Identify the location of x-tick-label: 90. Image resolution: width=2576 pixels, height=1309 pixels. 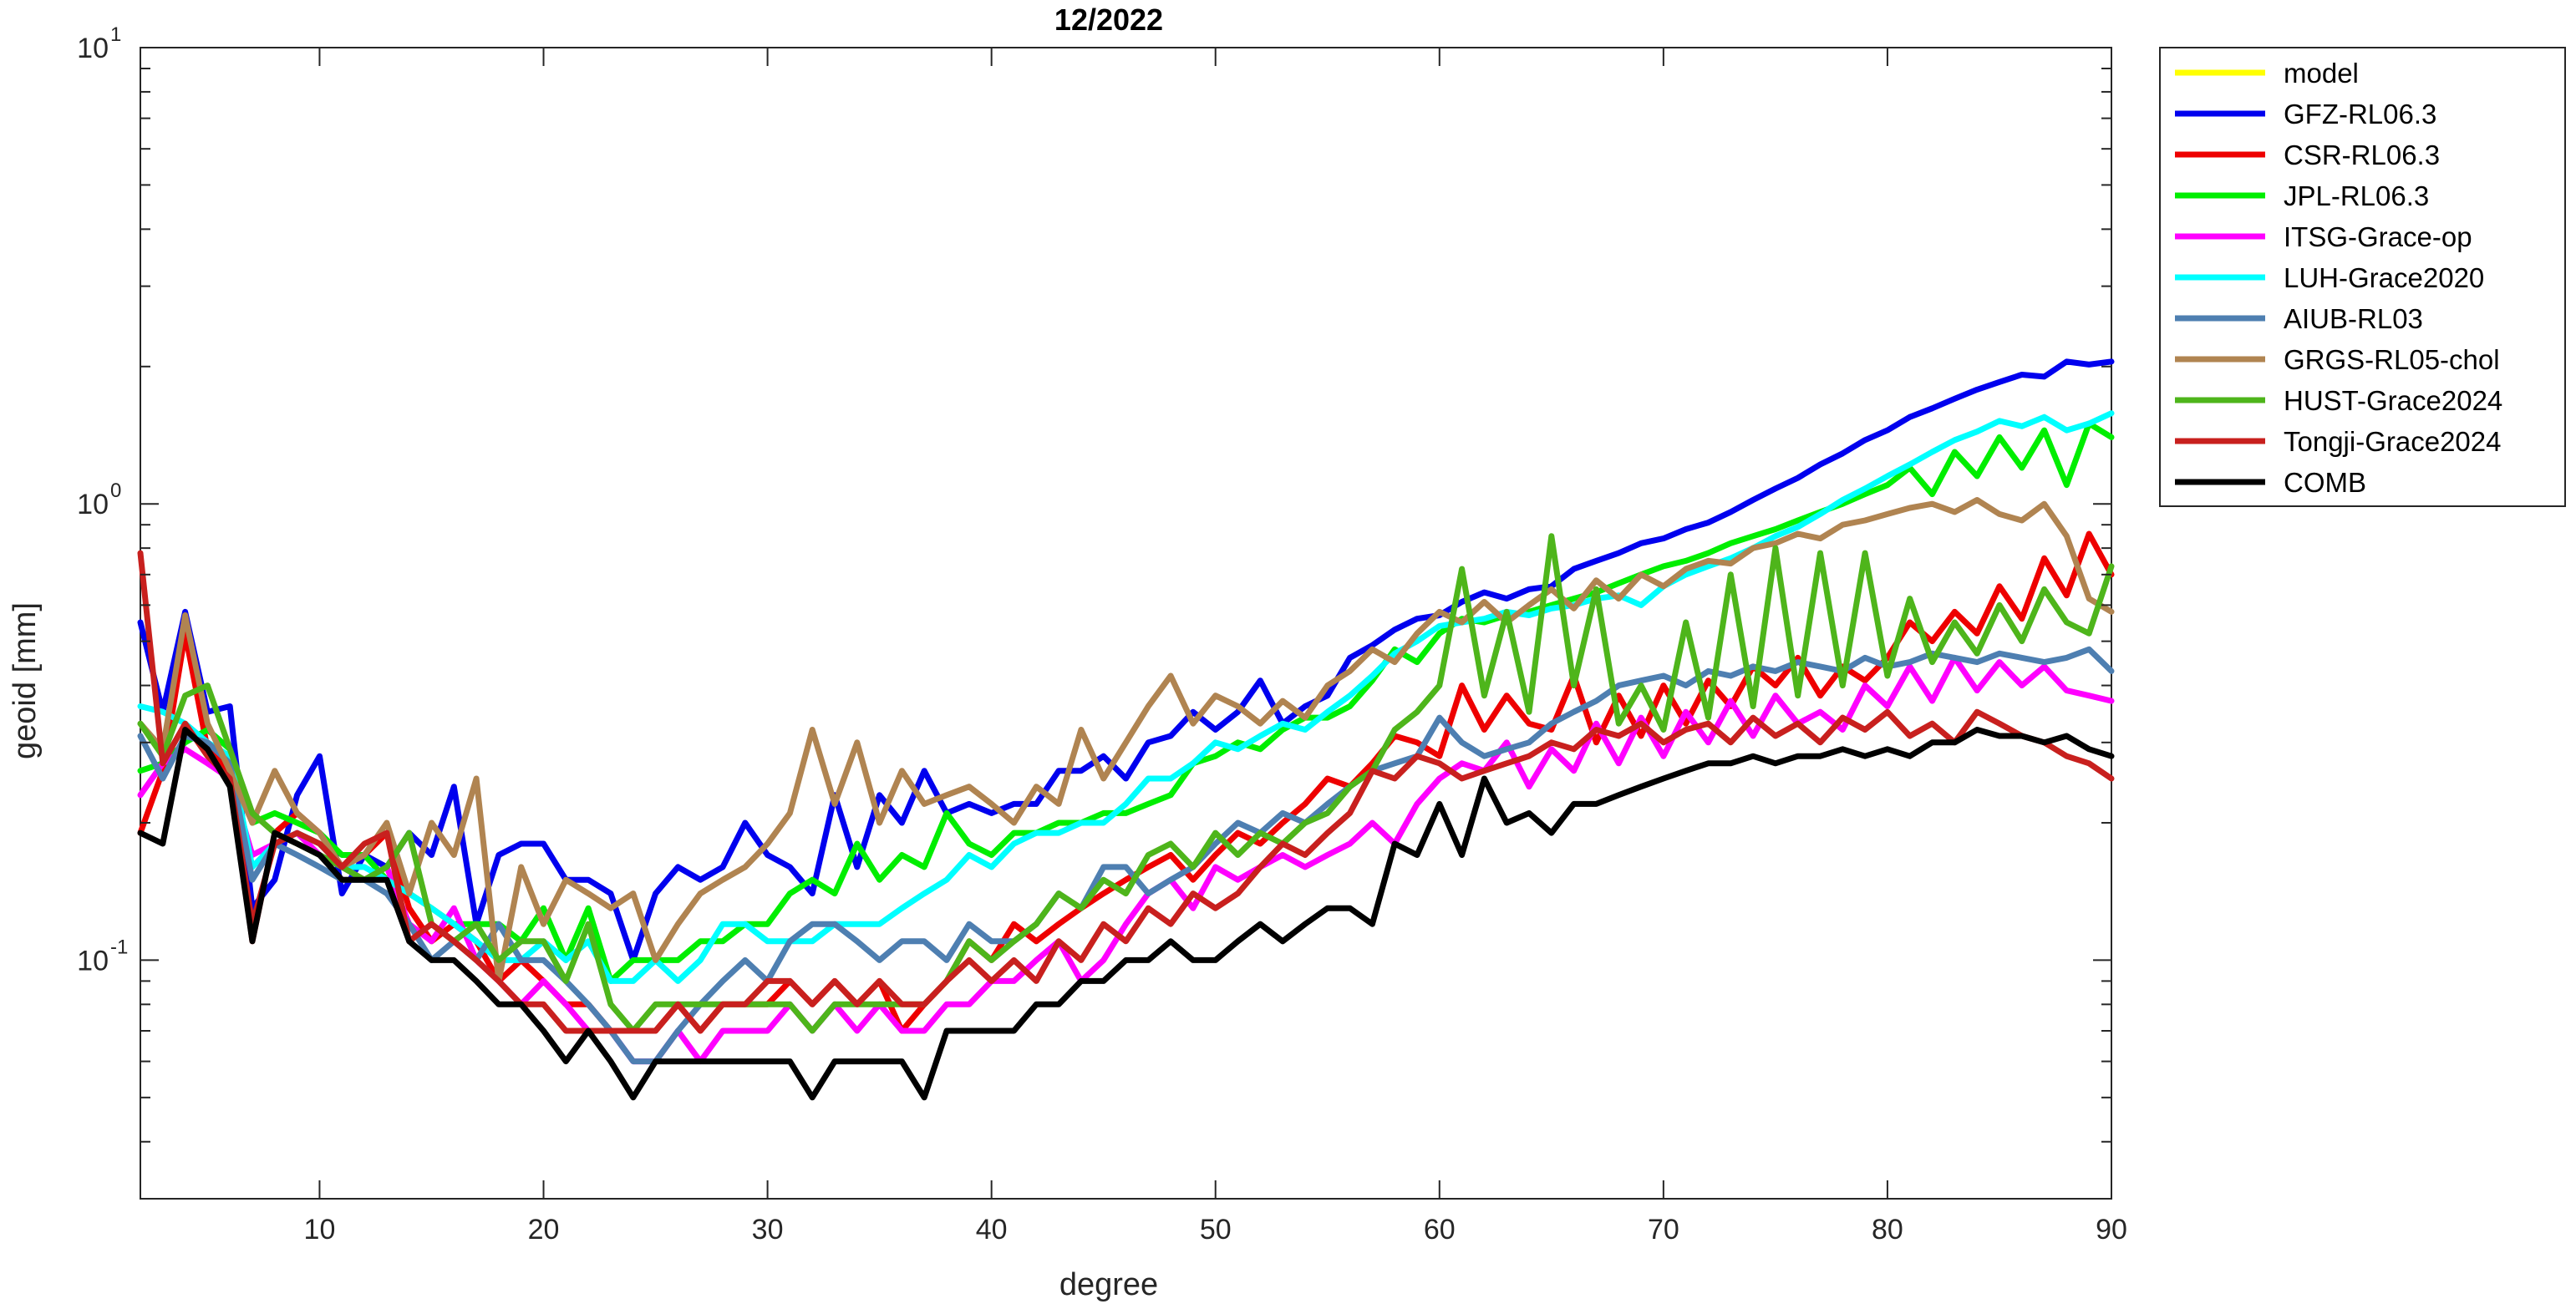
(2111, 1230).